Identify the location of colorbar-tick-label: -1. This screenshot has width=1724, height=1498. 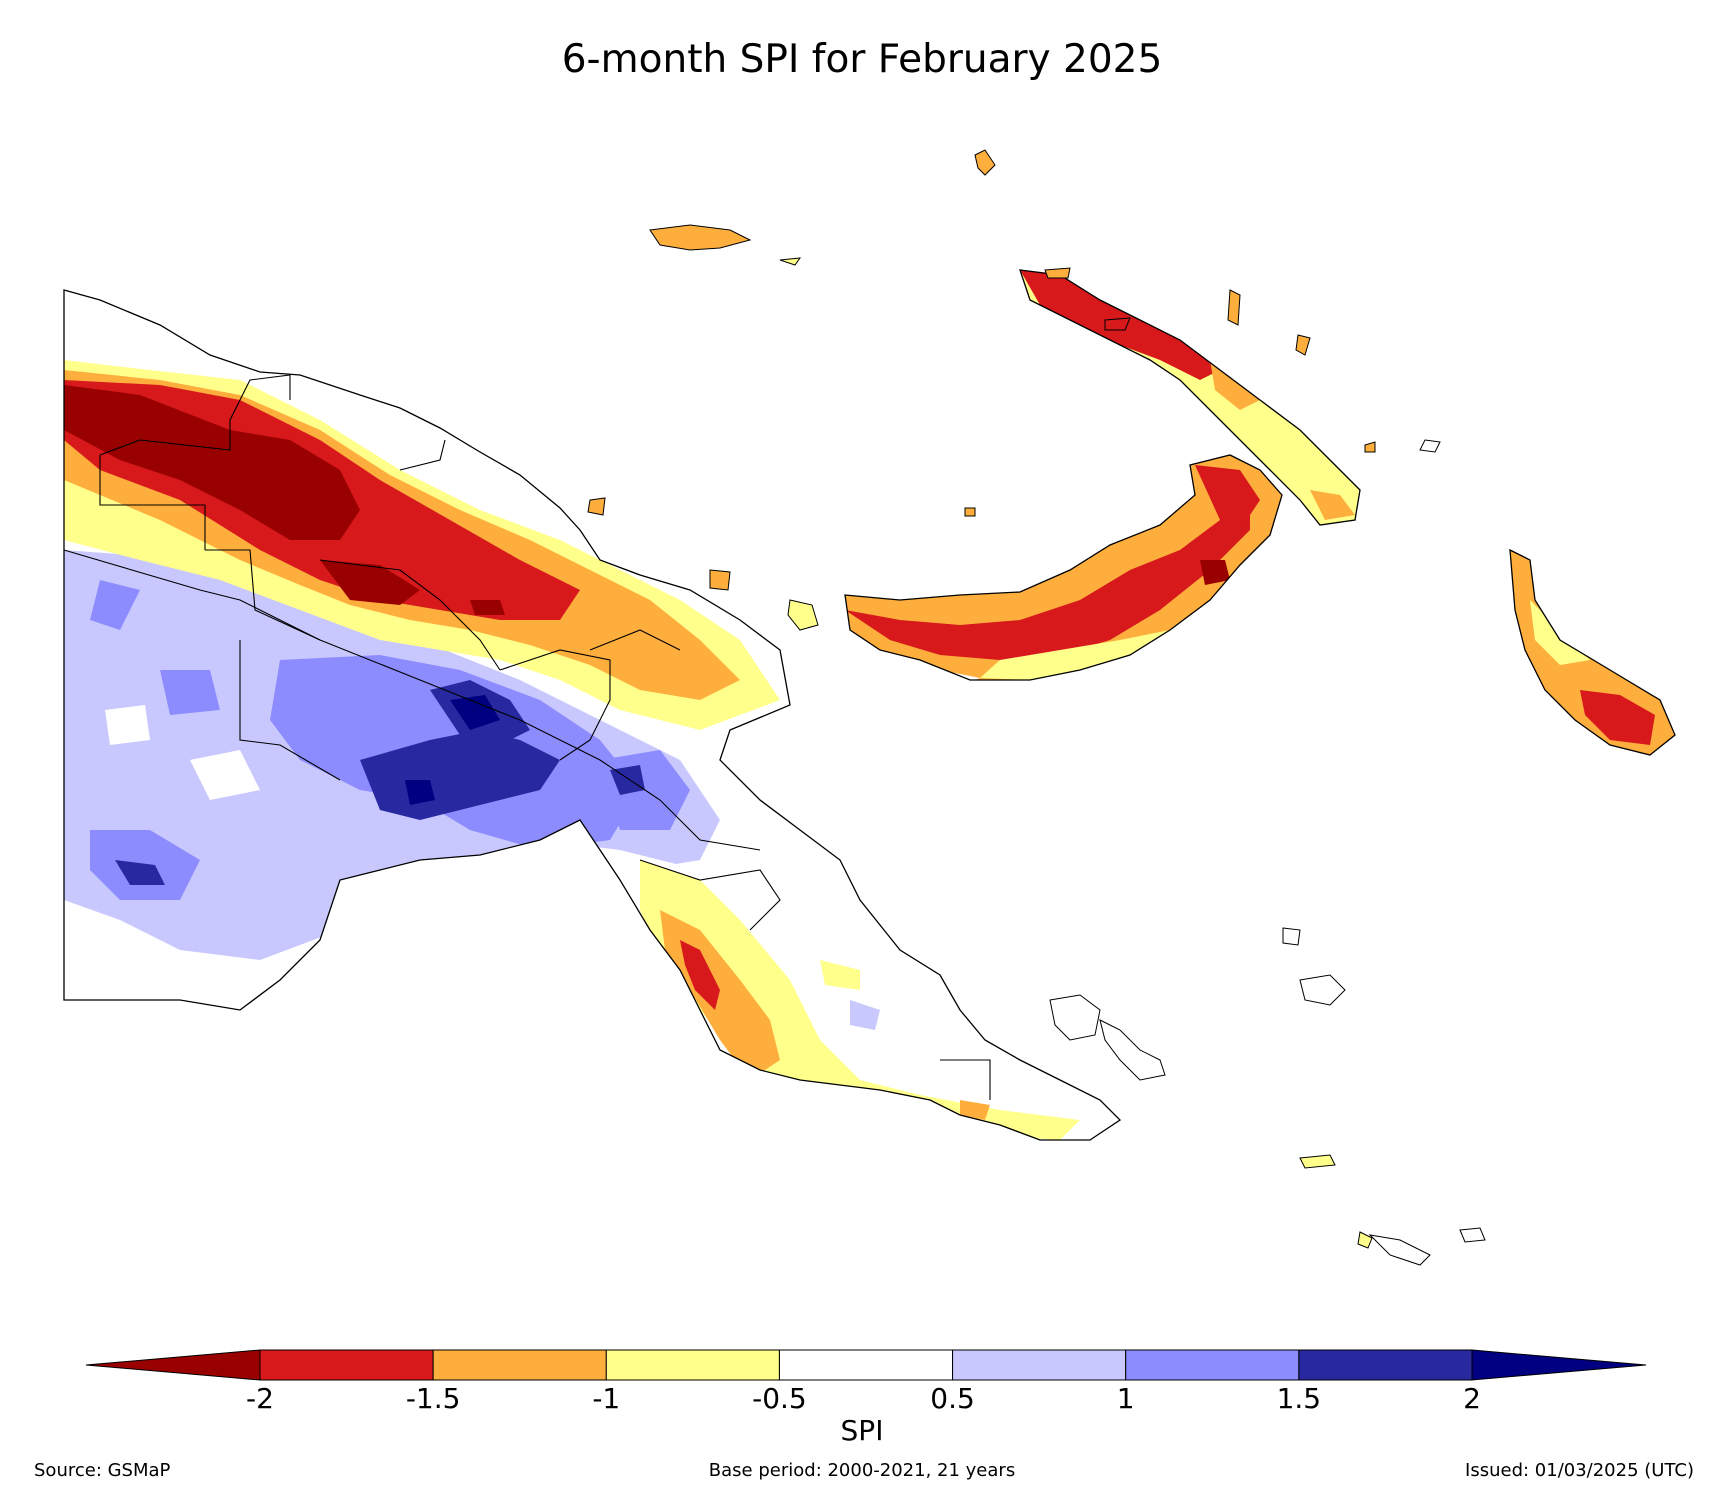
(606, 1398).